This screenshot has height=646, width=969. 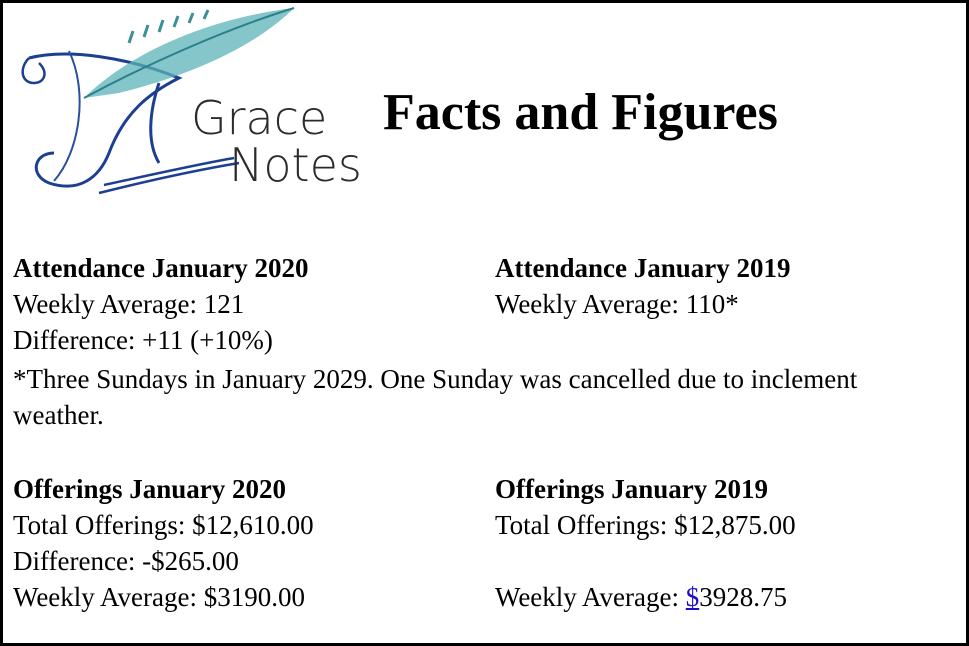 What do you see at coordinates (631, 489) in the screenshot?
I see `section-heading: Offerings January 2019` at bounding box center [631, 489].